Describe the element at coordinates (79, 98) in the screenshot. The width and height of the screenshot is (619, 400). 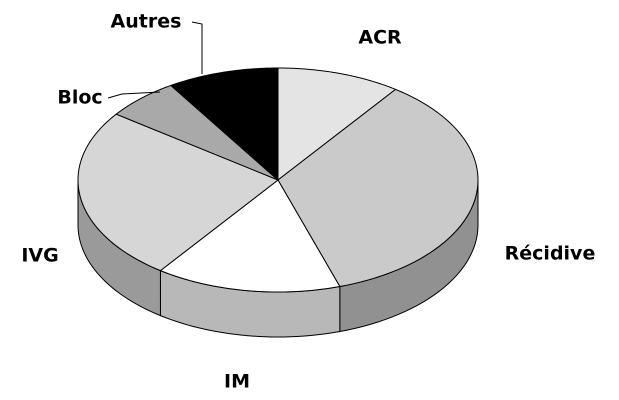
I see `slice-label: Bloc` at that location.